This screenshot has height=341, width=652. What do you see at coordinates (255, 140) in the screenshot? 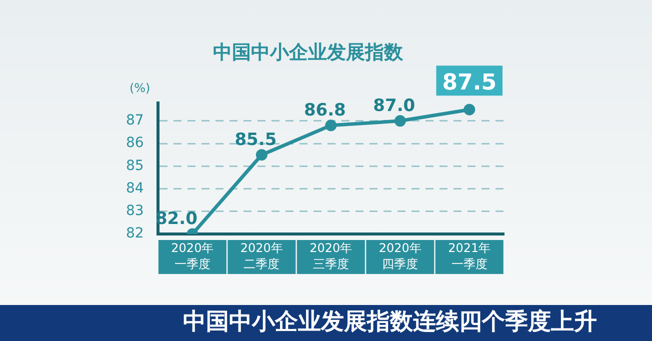
I see `text: 85.5` at bounding box center [255, 140].